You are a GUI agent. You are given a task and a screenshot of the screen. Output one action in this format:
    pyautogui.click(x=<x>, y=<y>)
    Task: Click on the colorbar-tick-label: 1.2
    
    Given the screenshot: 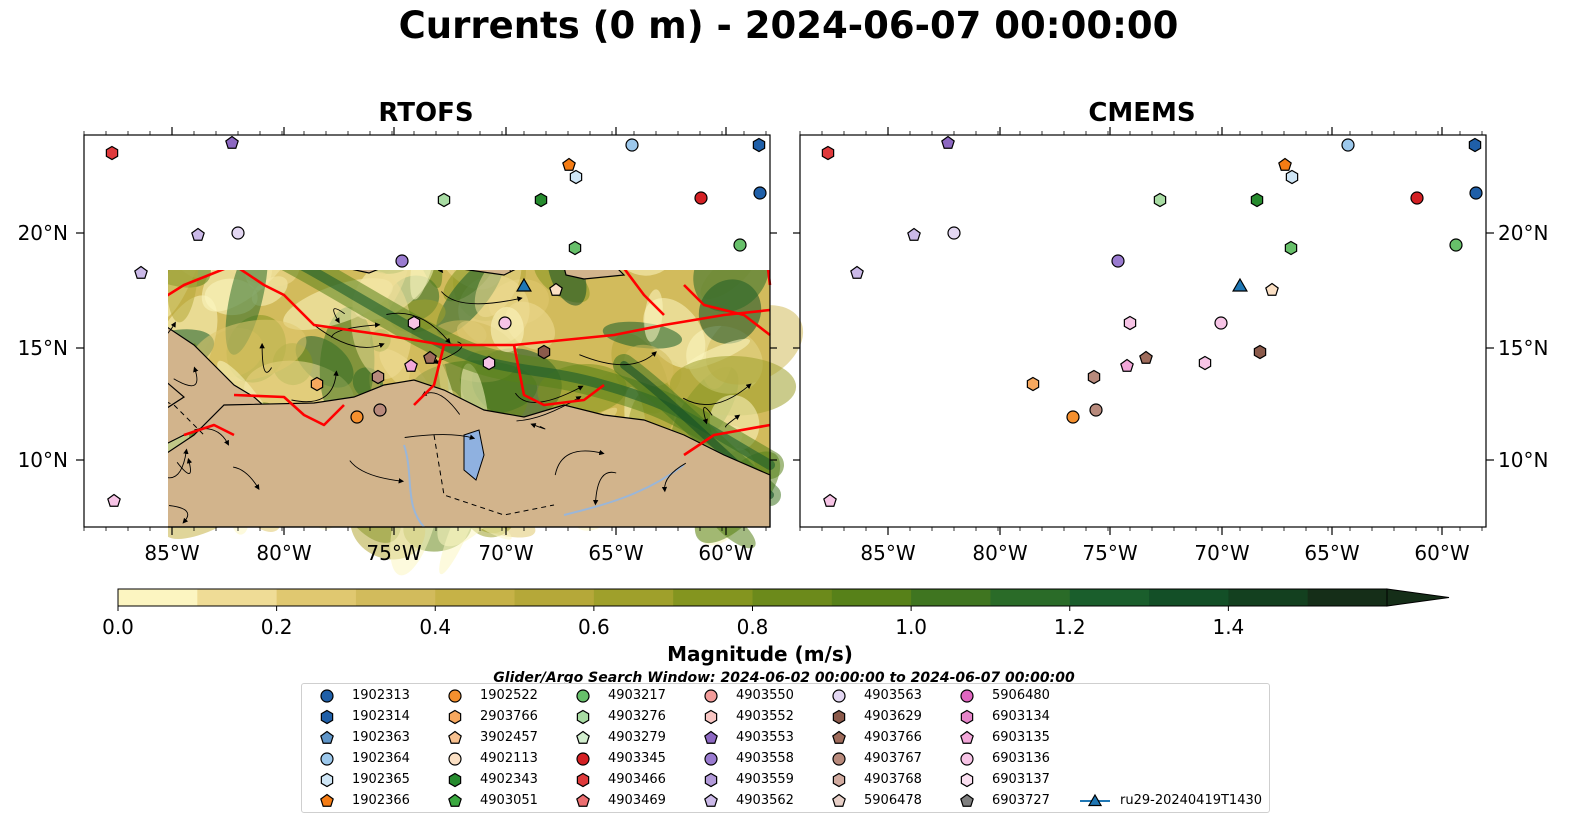 What is the action you would take?
    pyautogui.click(x=1070, y=627)
    